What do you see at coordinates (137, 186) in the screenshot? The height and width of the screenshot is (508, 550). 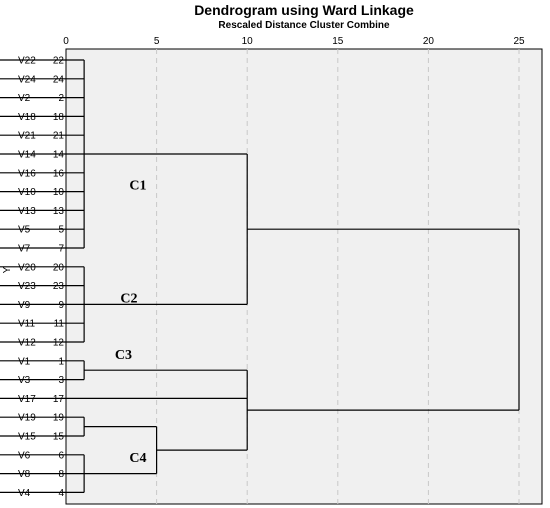 I see `cluster-label-C1: C1` at bounding box center [137, 186].